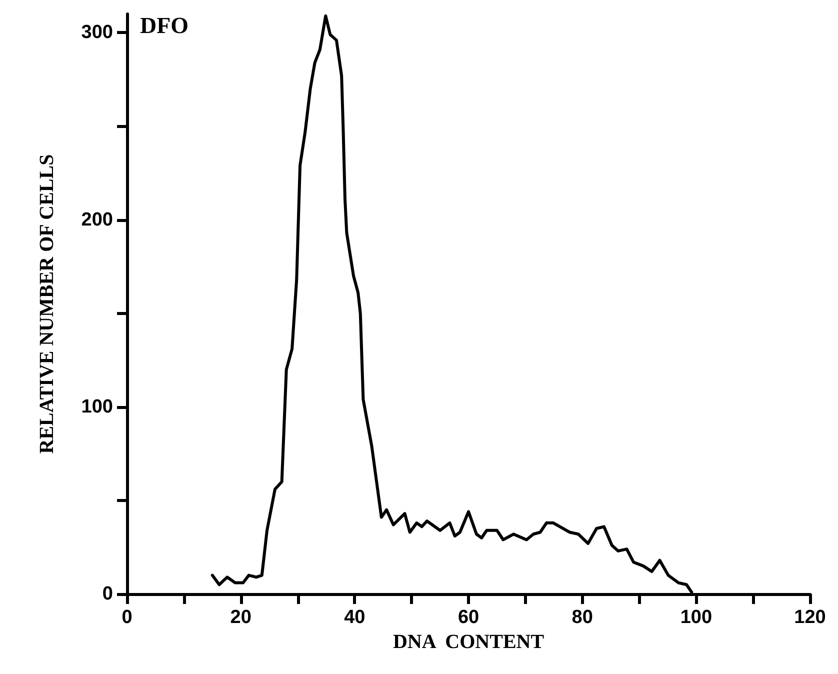  Describe the element at coordinates (810, 617) in the screenshot. I see `x-tick-label: 120` at that location.